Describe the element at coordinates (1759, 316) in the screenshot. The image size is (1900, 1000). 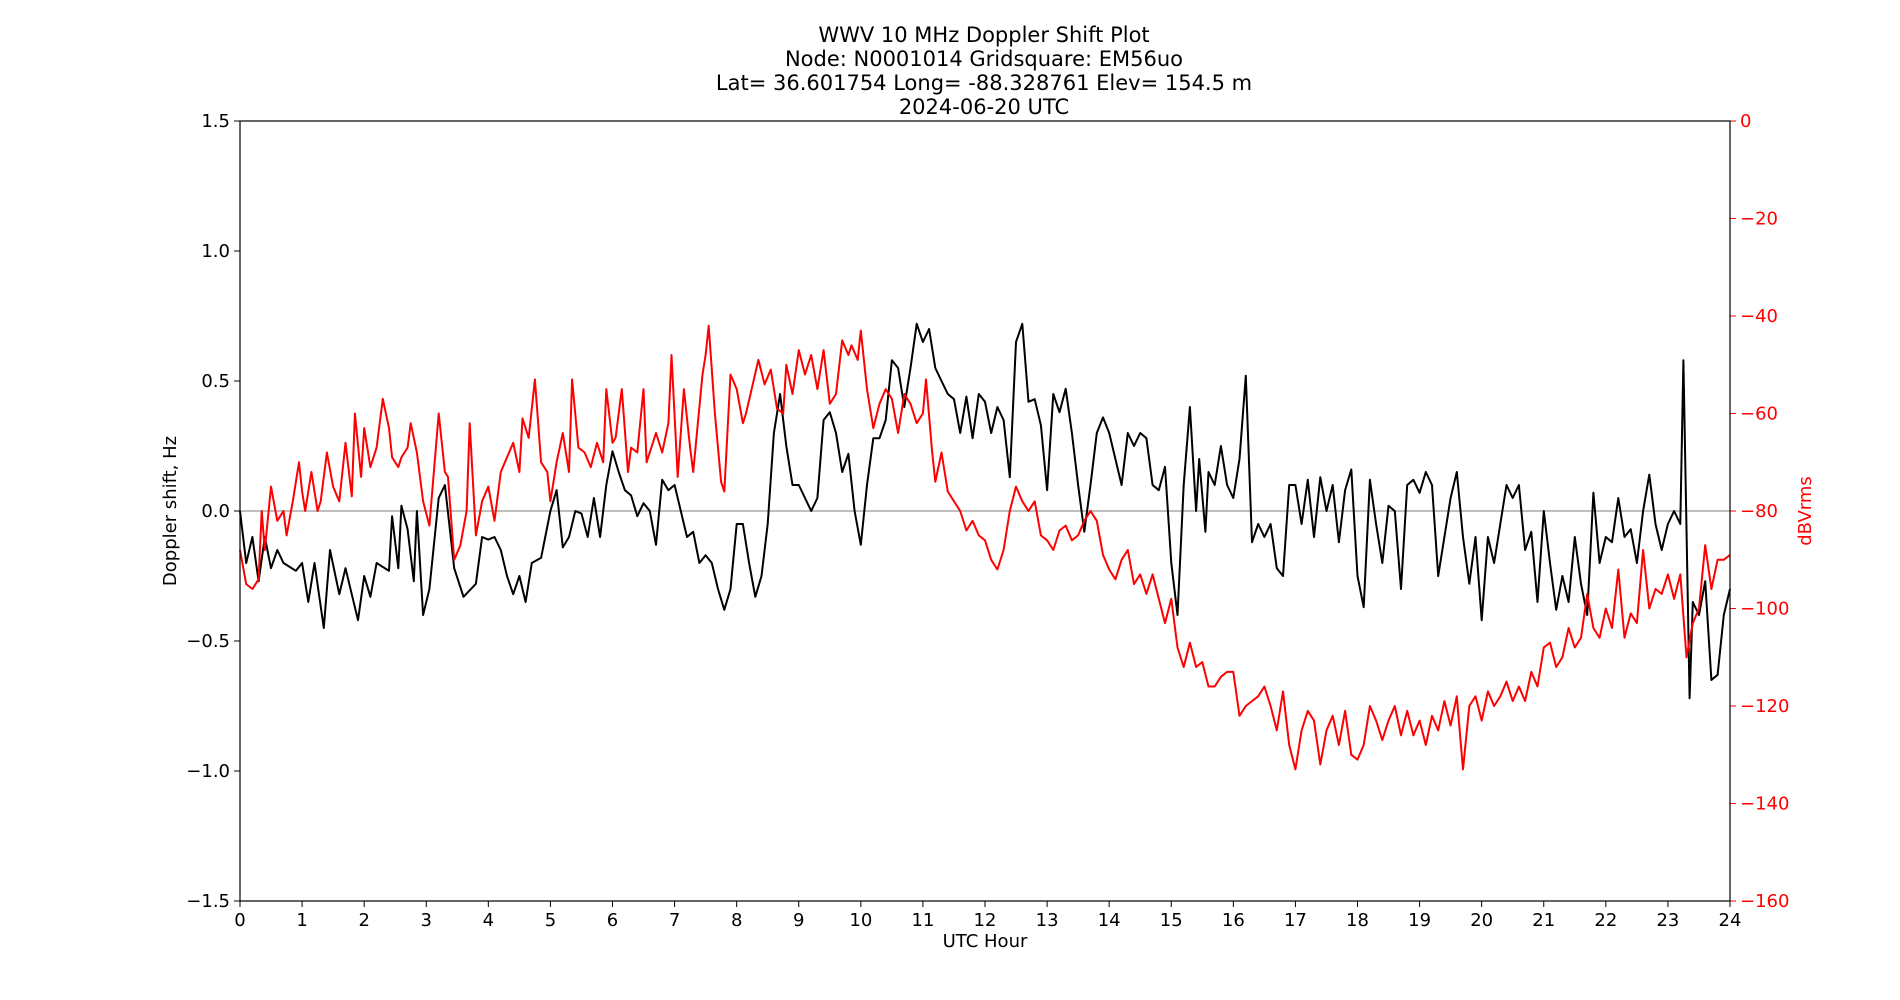
I see `y2-tick-label: −40` at that location.